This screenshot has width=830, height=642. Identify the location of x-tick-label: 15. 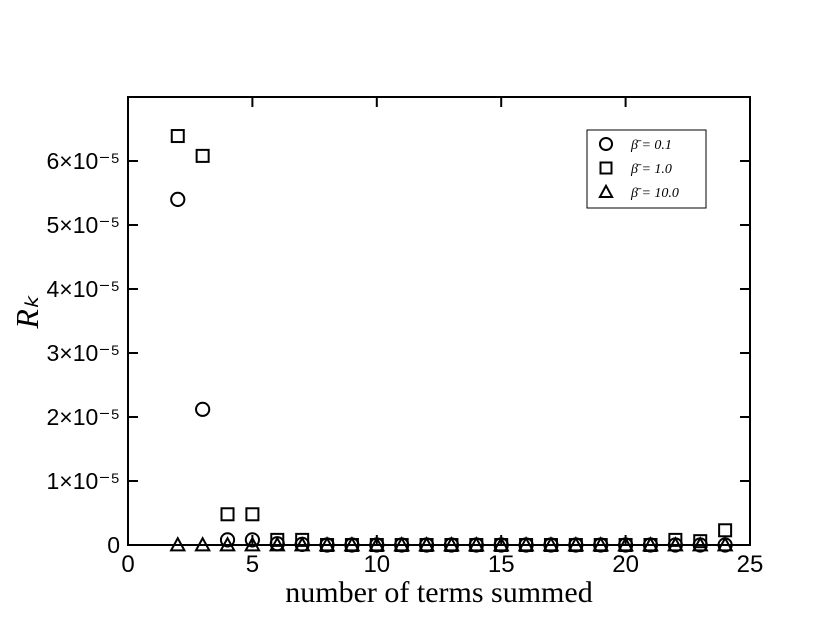
(501, 564).